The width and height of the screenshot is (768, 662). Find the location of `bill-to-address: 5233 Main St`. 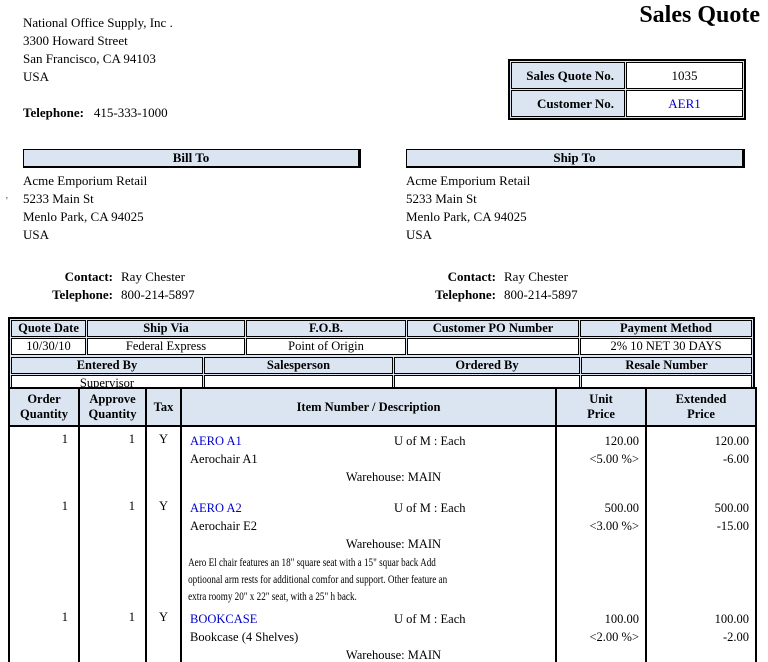

bill-to-address: 5233 Main St is located at coordinates (58, 198).